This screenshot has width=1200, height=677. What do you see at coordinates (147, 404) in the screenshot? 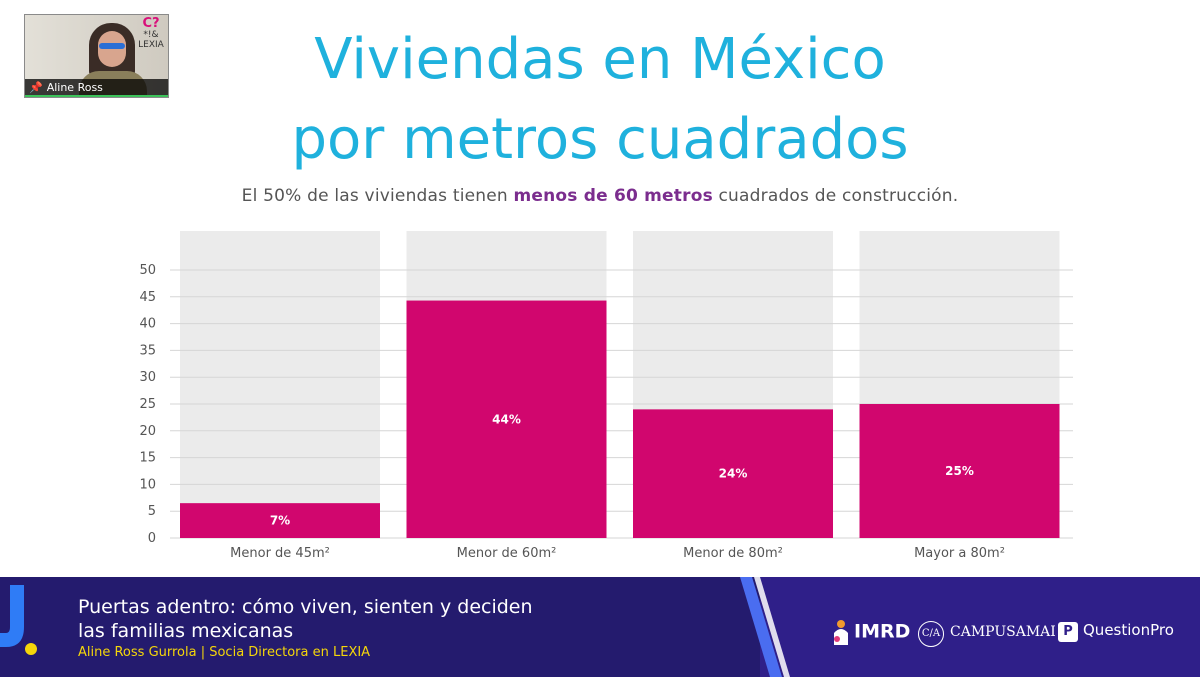
I see `y-tick-label: 25` at bounding box center [147, 404].